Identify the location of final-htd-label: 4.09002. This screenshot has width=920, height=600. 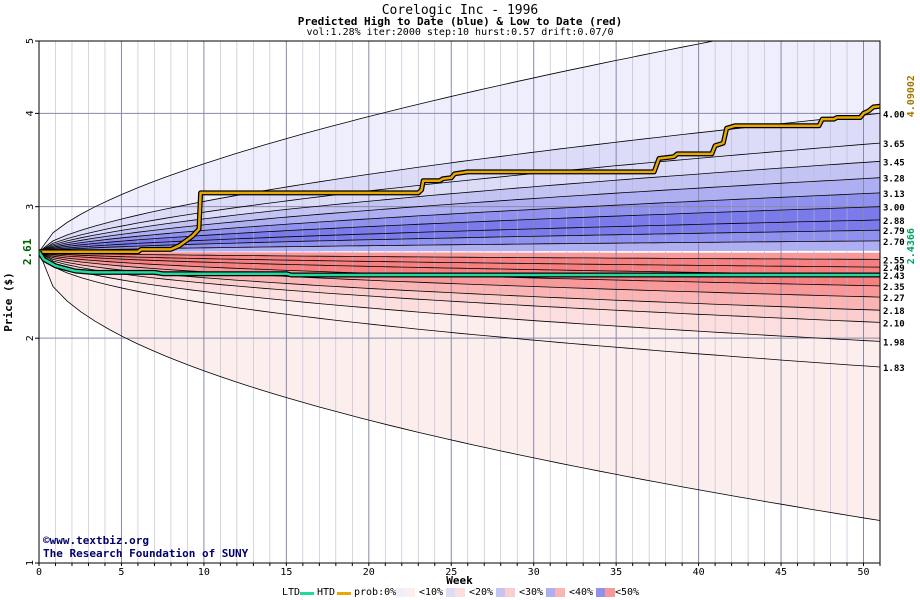
(911, 96).